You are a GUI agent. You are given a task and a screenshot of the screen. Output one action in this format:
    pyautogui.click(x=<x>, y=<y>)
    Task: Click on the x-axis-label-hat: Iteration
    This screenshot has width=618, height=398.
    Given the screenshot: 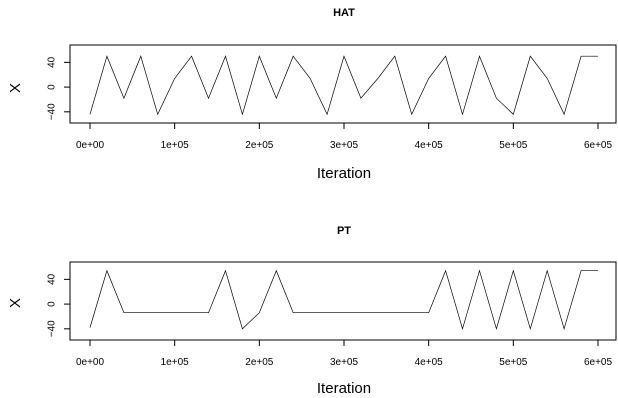 What is the action you would take?
    pyautogui.click(x=344, y=173)
    